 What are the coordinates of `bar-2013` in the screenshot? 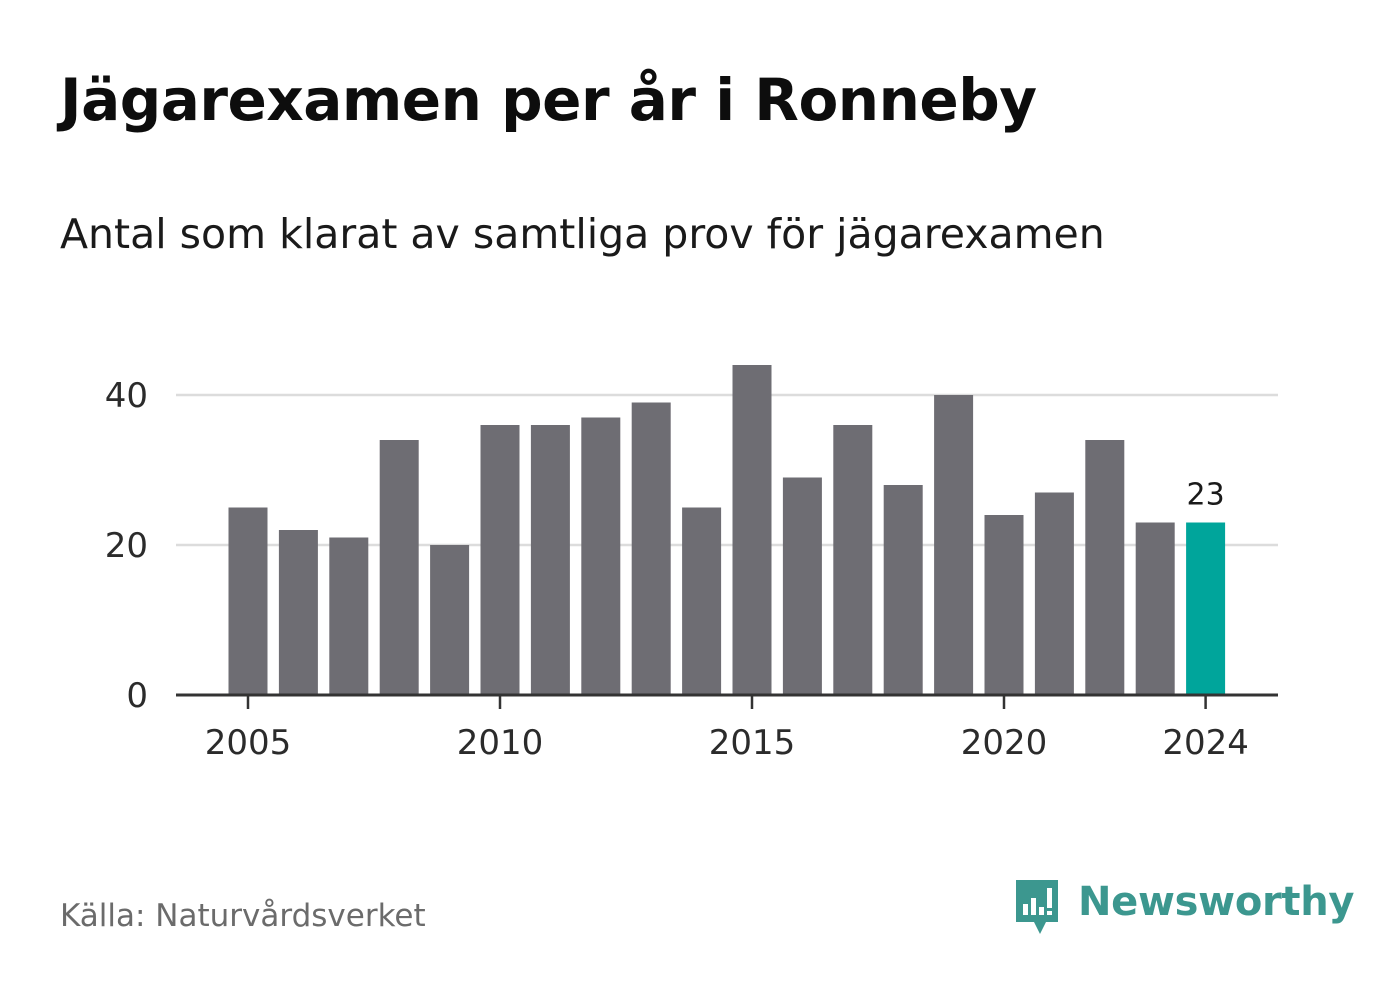 It's located at (651, 548).